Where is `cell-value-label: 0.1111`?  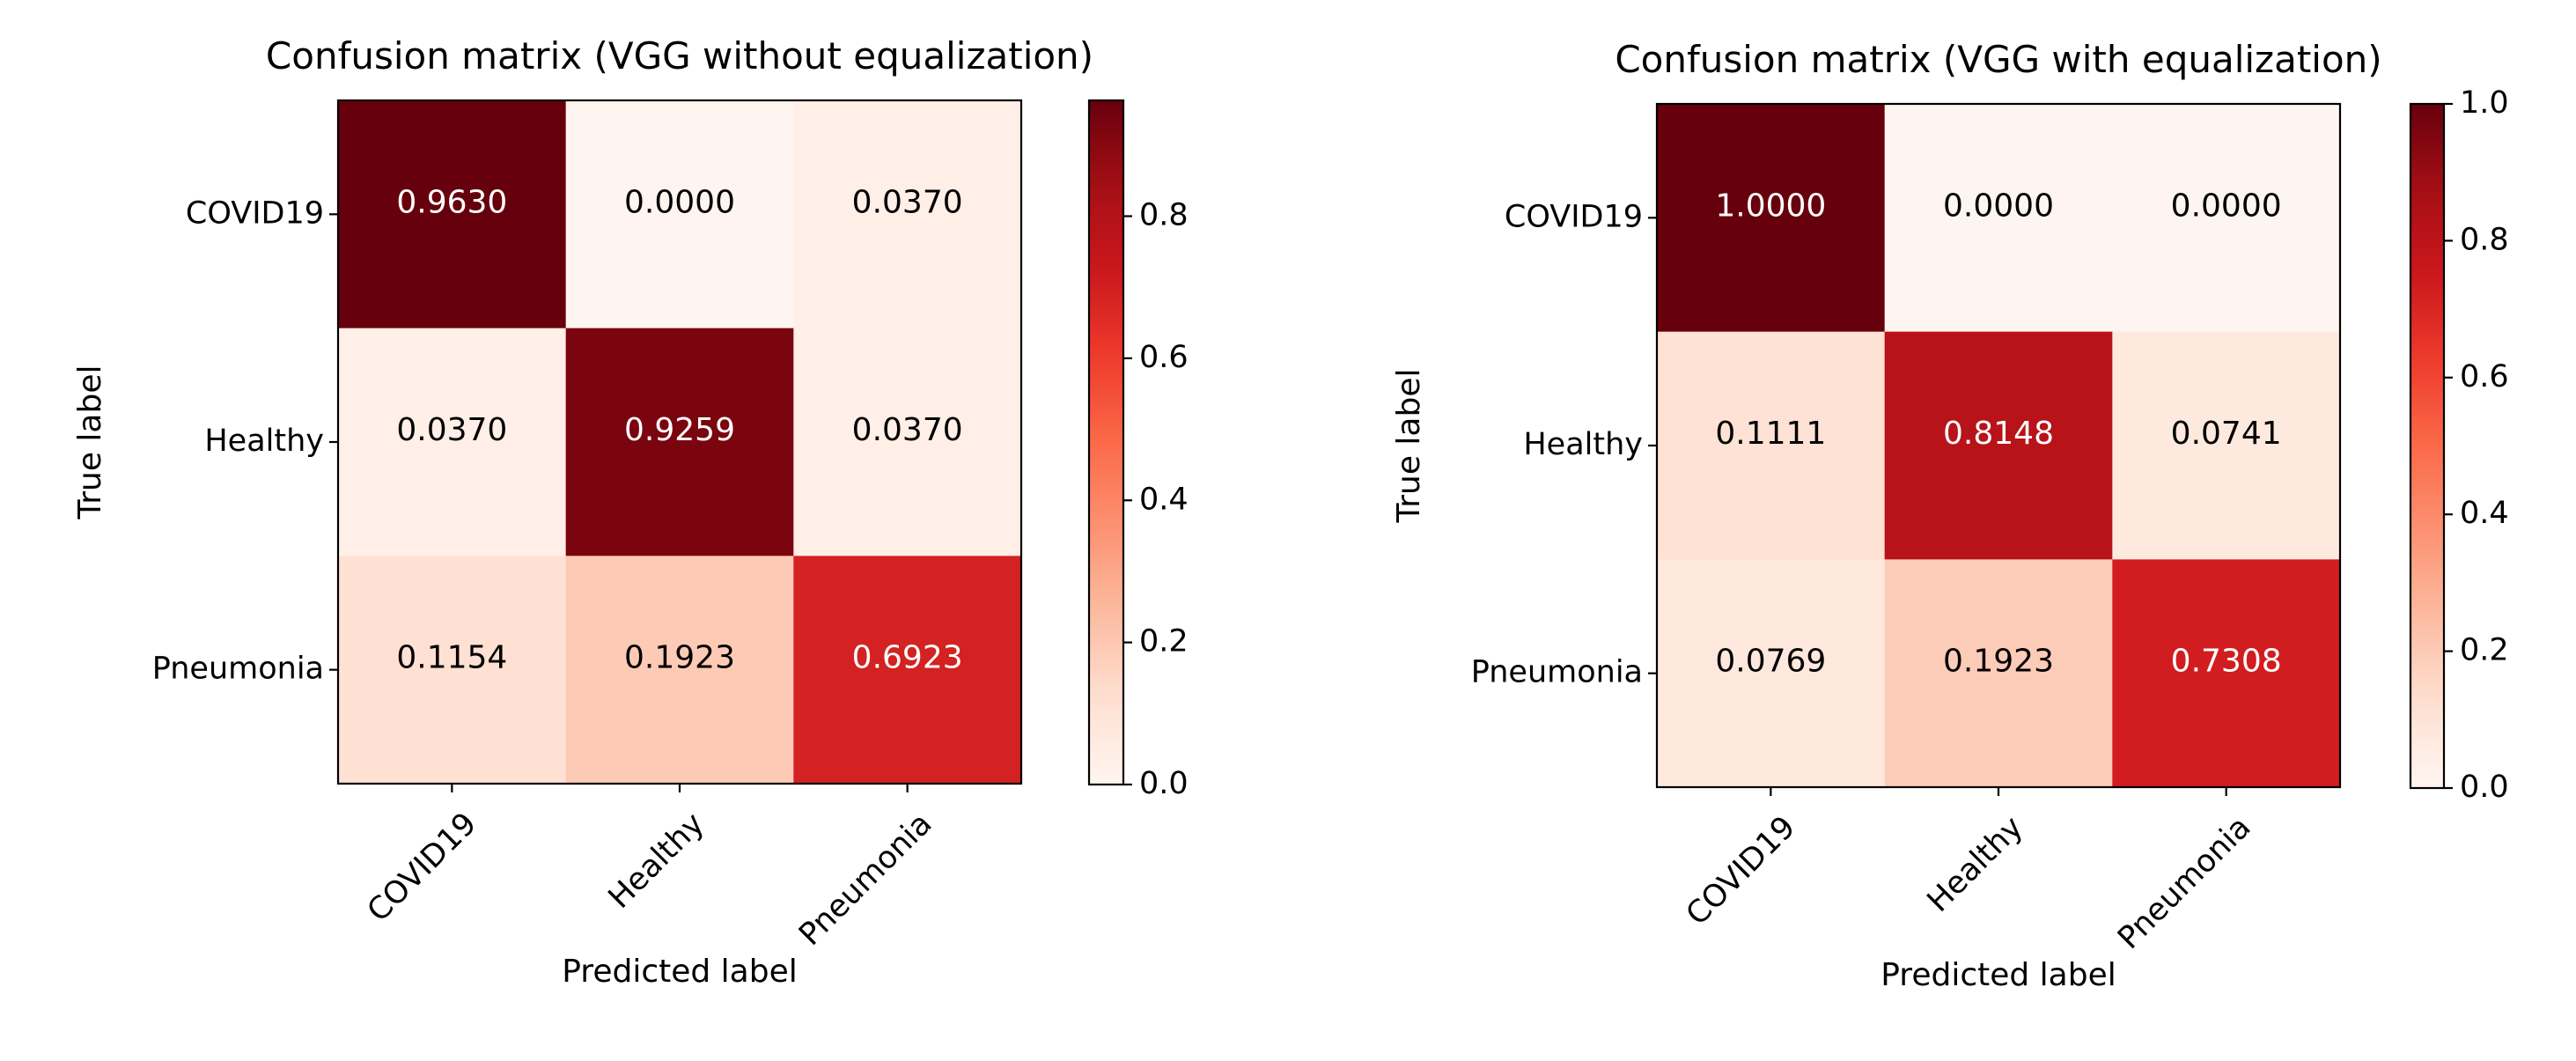
cell-value-label: 0.1111 is located at coordinates (1771, 434).